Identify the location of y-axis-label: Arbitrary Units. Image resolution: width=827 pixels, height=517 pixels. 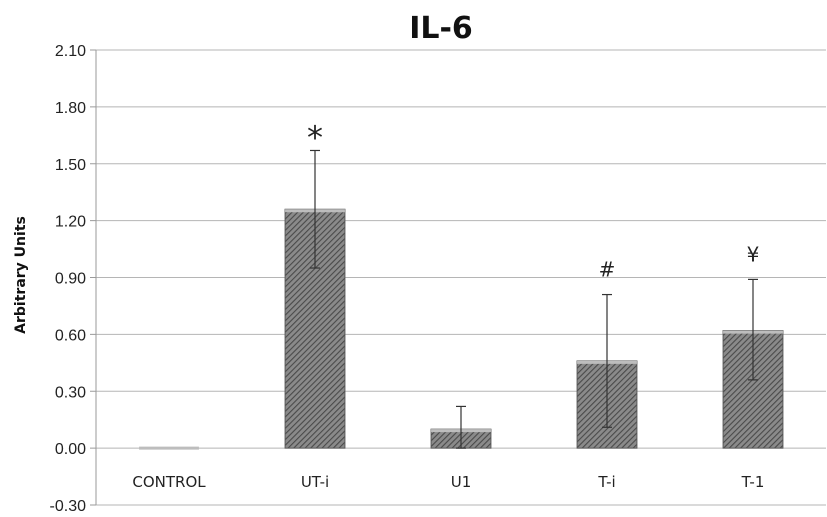
(21, 275).